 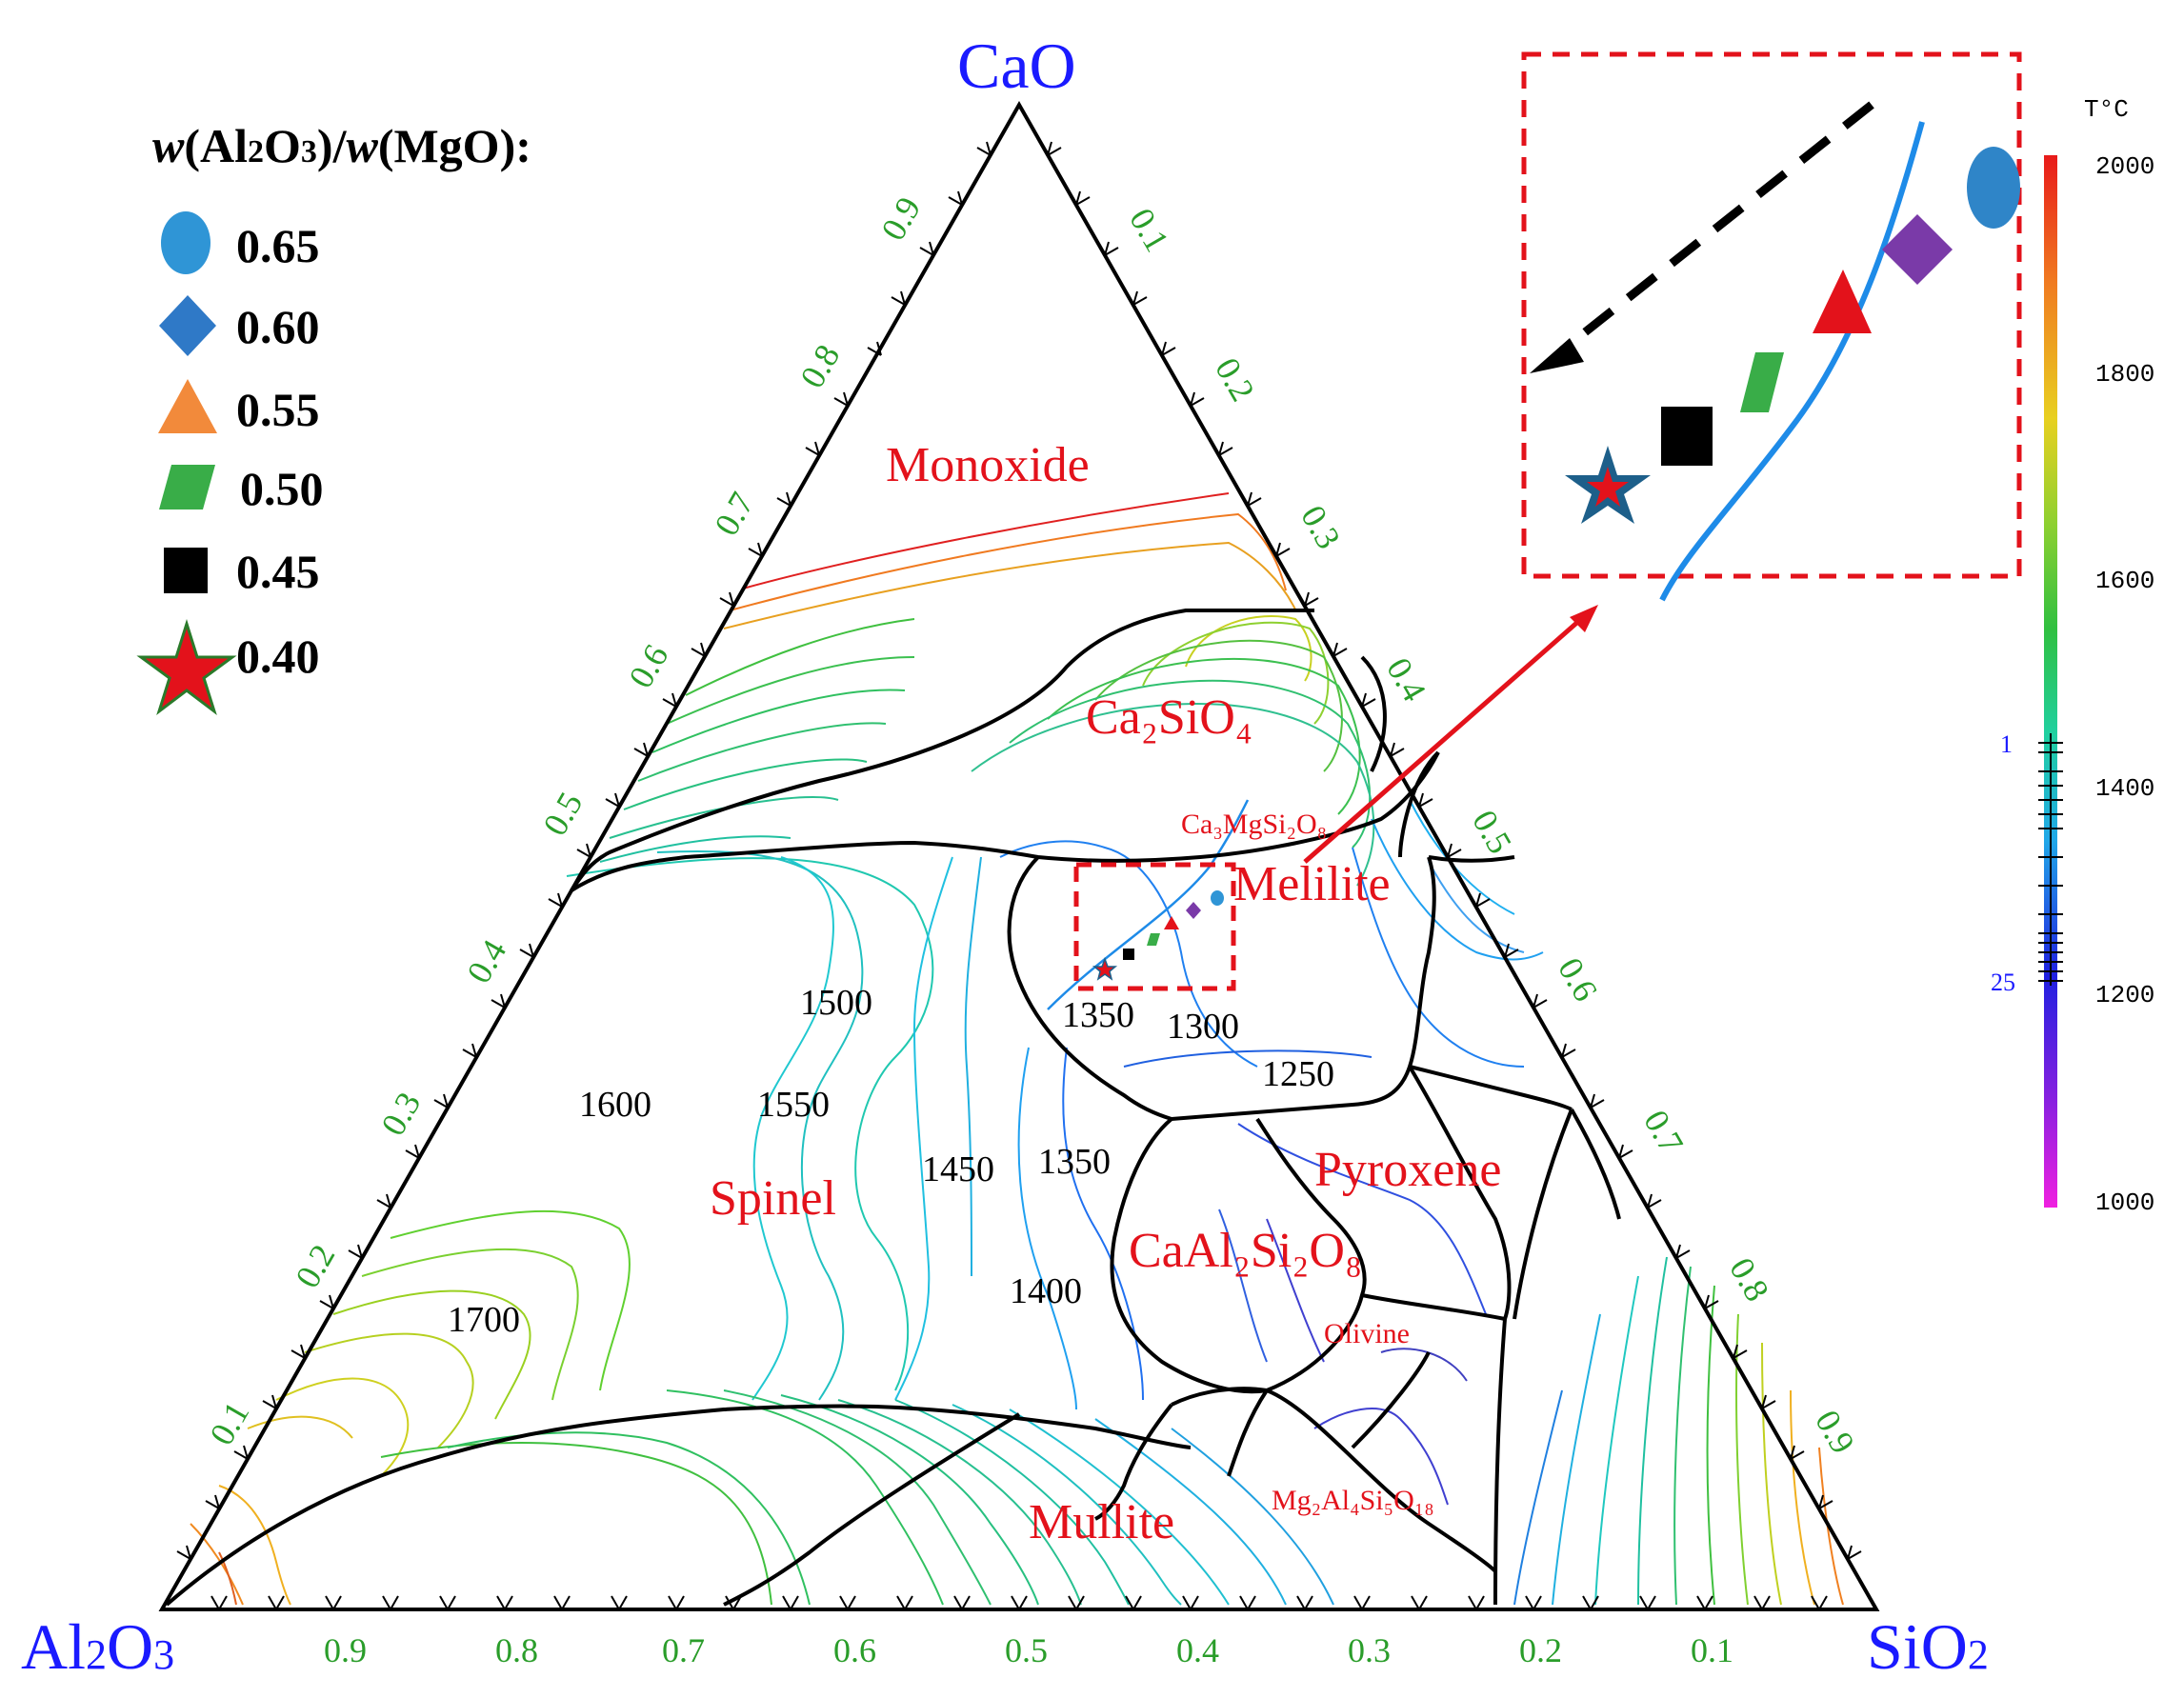 What do you see at coordinates (1246, 1251) in the screenshot?
I see `region-caal2si2o8: CaAl₂Si₂O₈` at bounding box center [1246, 1251].